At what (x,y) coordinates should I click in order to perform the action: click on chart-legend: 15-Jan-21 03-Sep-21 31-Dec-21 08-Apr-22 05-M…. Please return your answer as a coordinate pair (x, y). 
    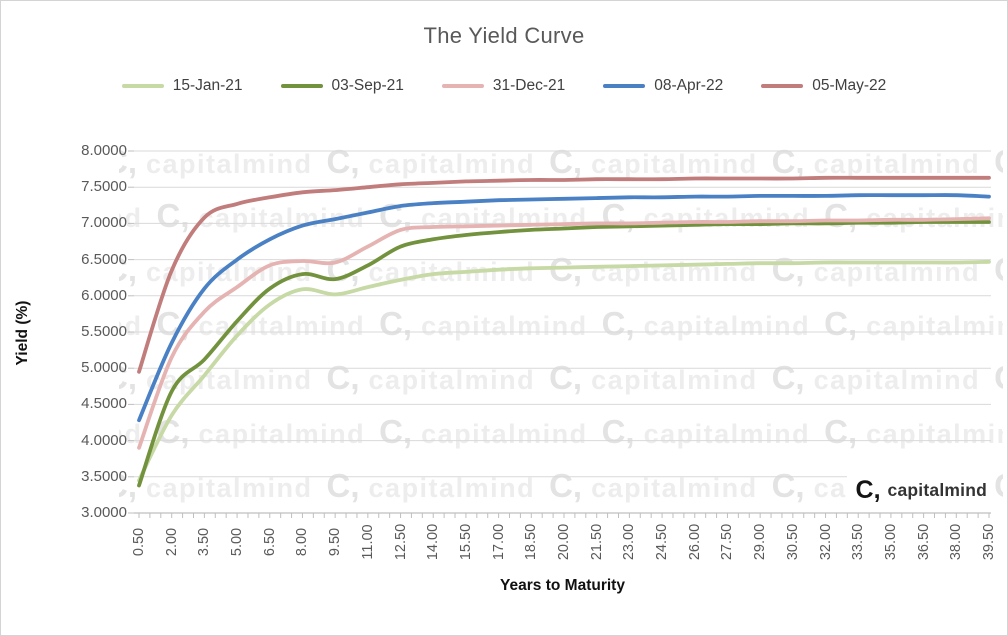
    Looking at the image, I should click on (504, 86).